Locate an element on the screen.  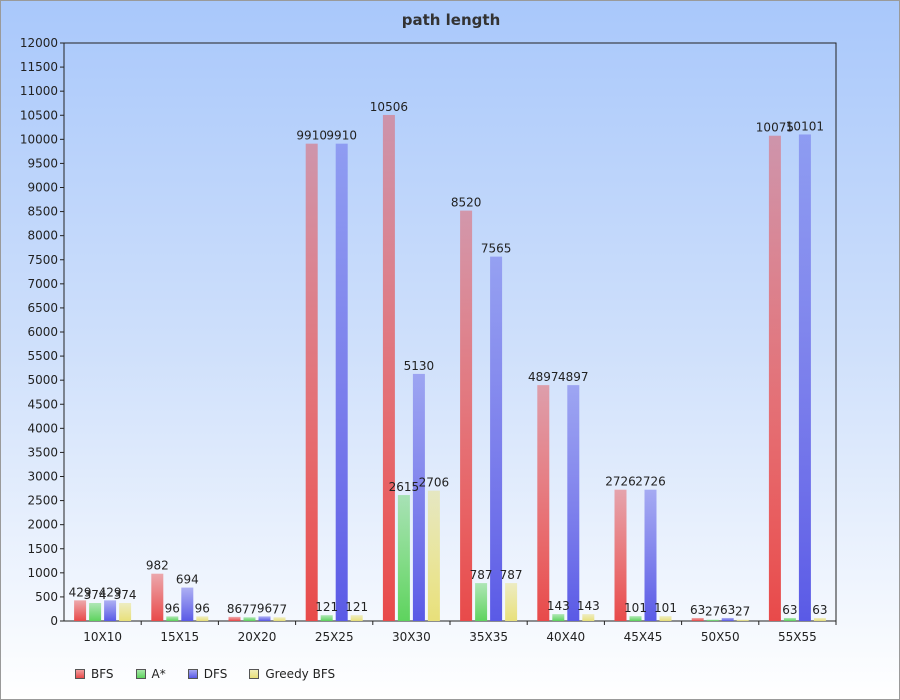
y-tick-label: 10500 is located at coordinates (39, 115).